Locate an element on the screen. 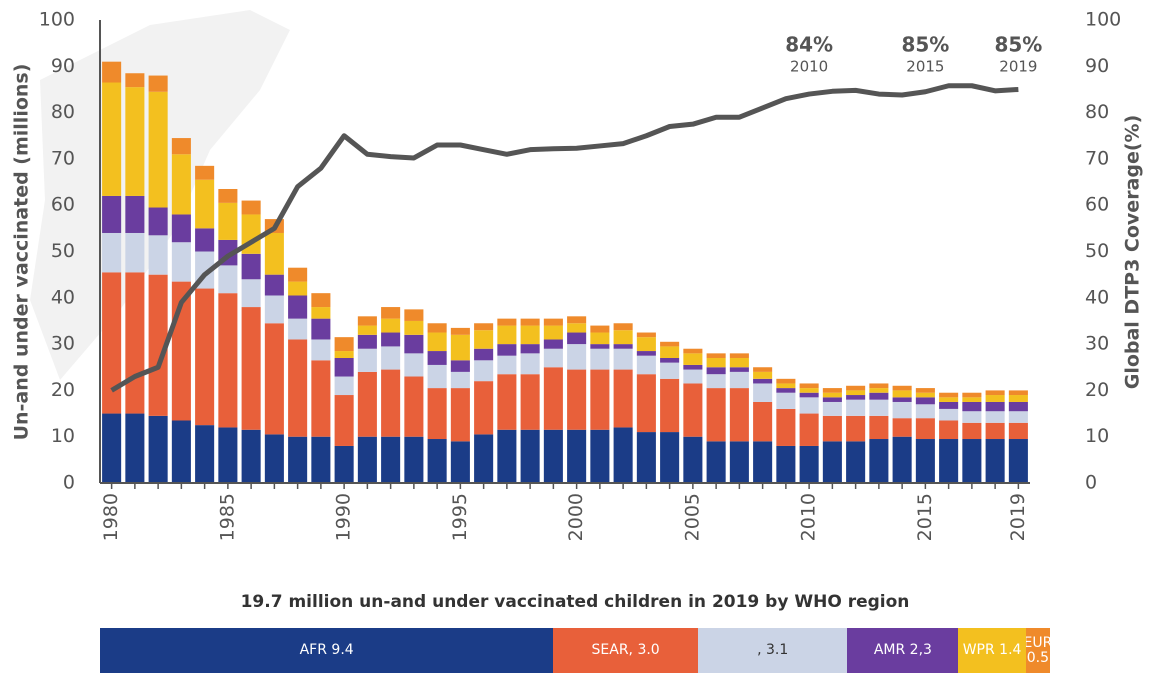 The image size is (1150, 673). y-tick-label: 30 is located at coordinates (63, 344).